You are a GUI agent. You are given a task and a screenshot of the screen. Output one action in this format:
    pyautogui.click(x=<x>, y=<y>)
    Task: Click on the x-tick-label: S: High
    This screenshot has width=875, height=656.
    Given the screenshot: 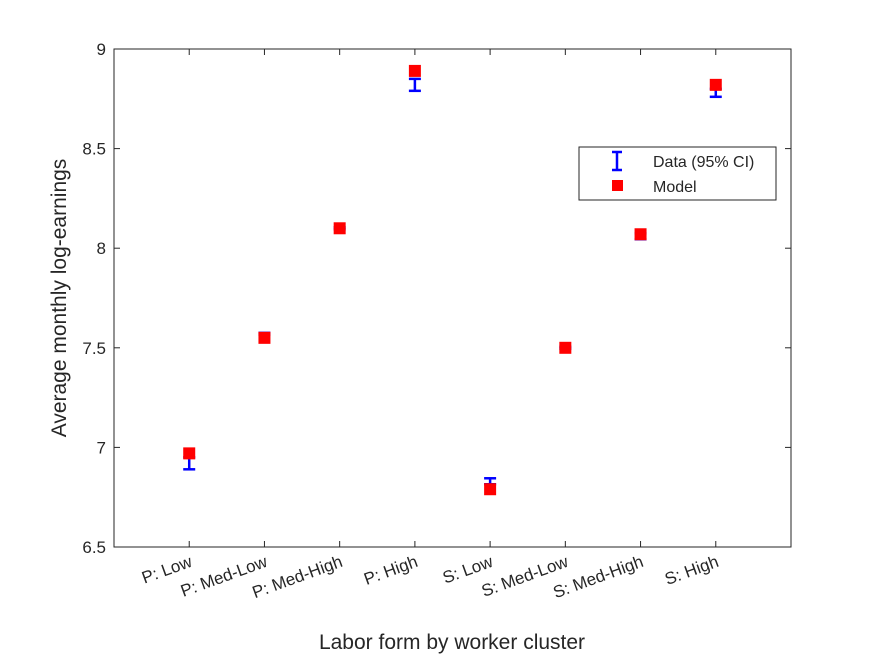 What is the action you would take?
    pyautogui.click(x=691, y=570)
    